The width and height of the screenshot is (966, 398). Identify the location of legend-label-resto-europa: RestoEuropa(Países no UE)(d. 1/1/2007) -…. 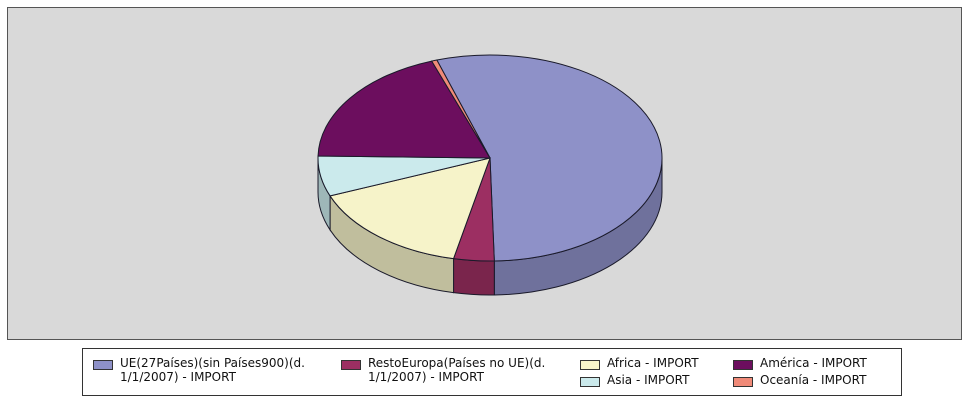
(457, 370).